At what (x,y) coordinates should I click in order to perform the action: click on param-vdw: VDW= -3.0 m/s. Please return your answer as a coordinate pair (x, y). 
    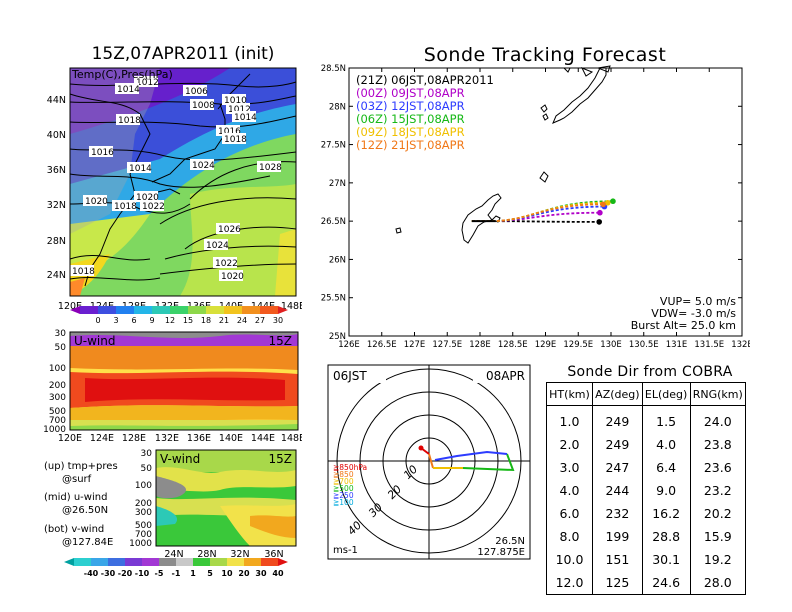
    Looking at the image, I should click on (693, 313).